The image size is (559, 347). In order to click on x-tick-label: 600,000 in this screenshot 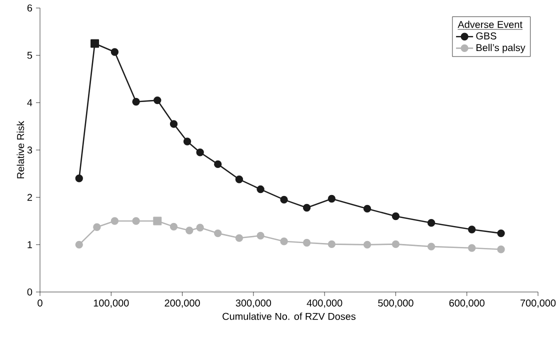, I will do `click(466, 304)`.